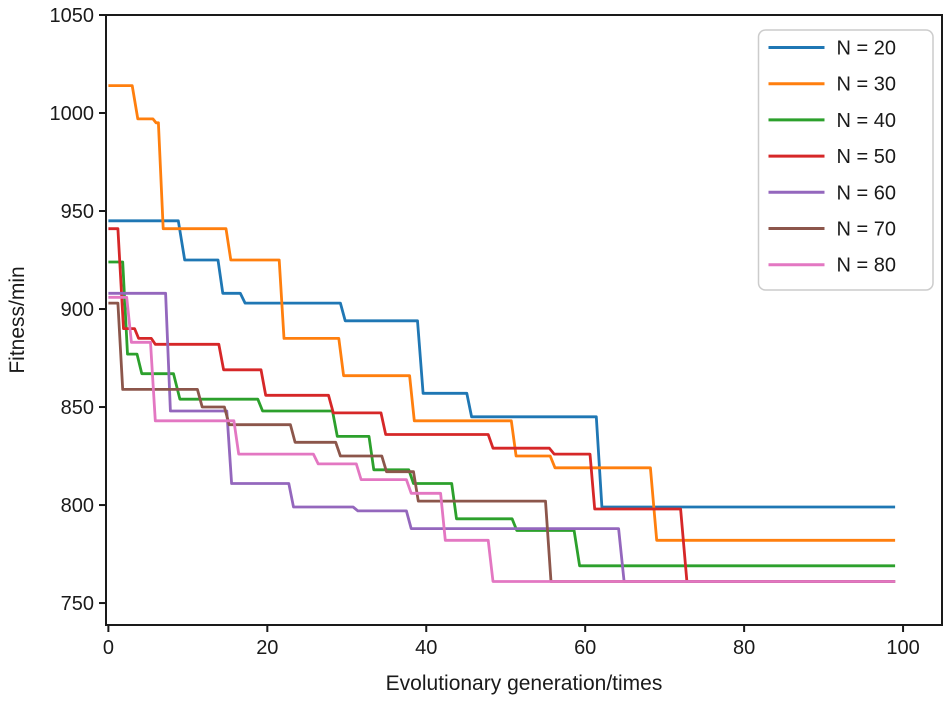  Describe the element at coordinates (17, 319) in the screenshot. I see `y-axis-title: Fitness/min` at that location.